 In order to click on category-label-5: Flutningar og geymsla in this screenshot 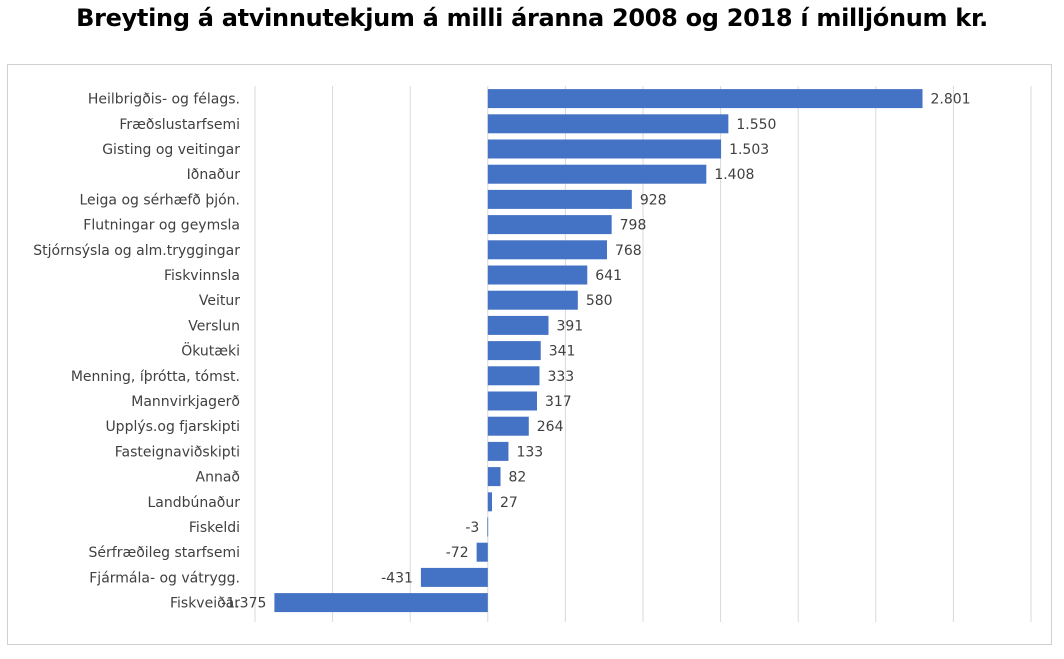, I will do `click(161, 226)`.